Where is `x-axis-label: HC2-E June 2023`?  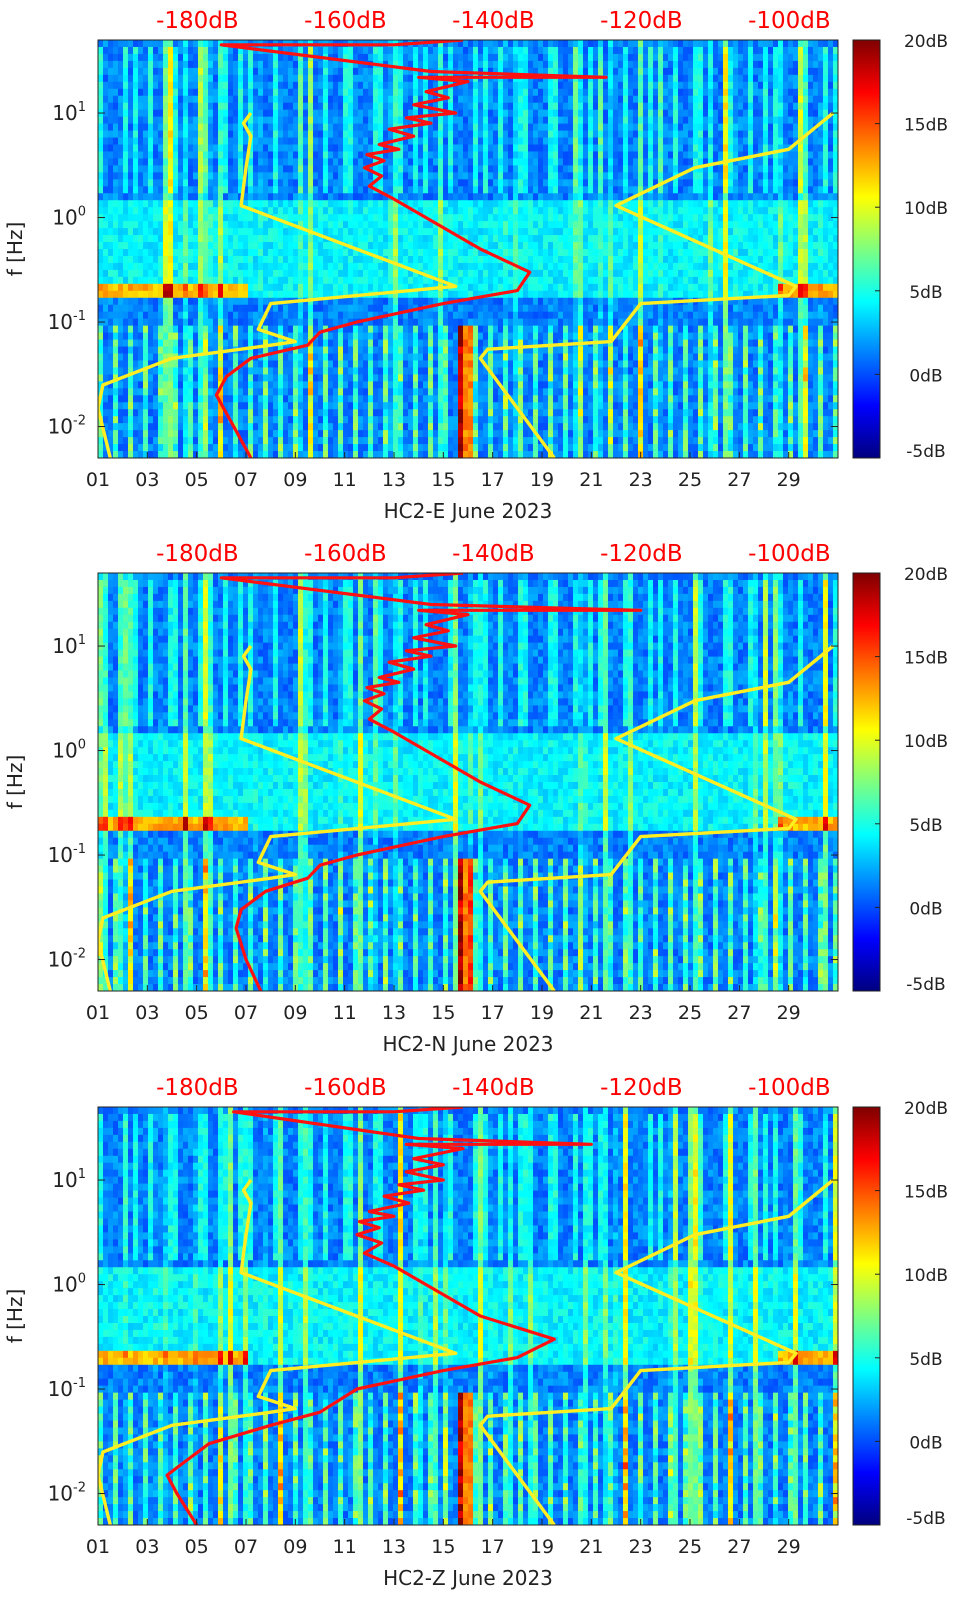 x-axis-label: HC2-E June 2023 is located at coordinates (468, 511).